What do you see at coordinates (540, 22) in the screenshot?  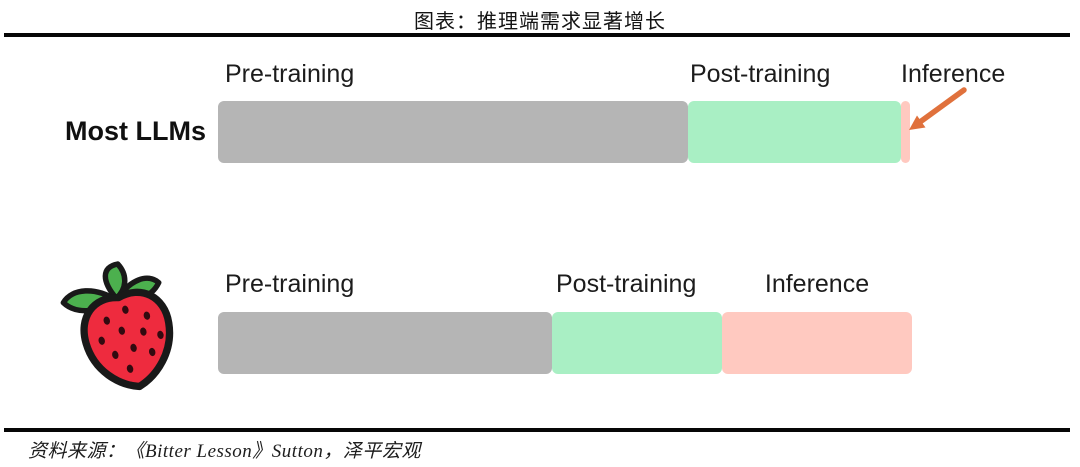 I see `chart-title: 图表：推理端需求显著增长` at bounding box center [540, 22].